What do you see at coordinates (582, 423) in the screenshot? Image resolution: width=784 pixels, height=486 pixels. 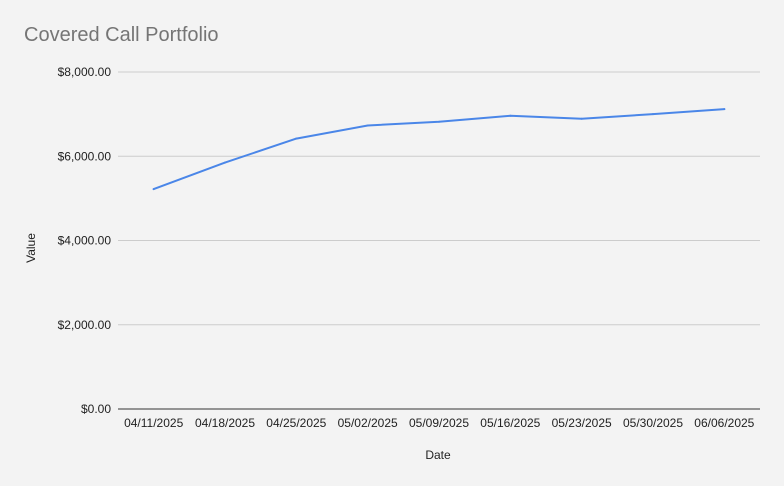 I see `x-tick-label: 05/23/2025` at bounding box center [582, 423].